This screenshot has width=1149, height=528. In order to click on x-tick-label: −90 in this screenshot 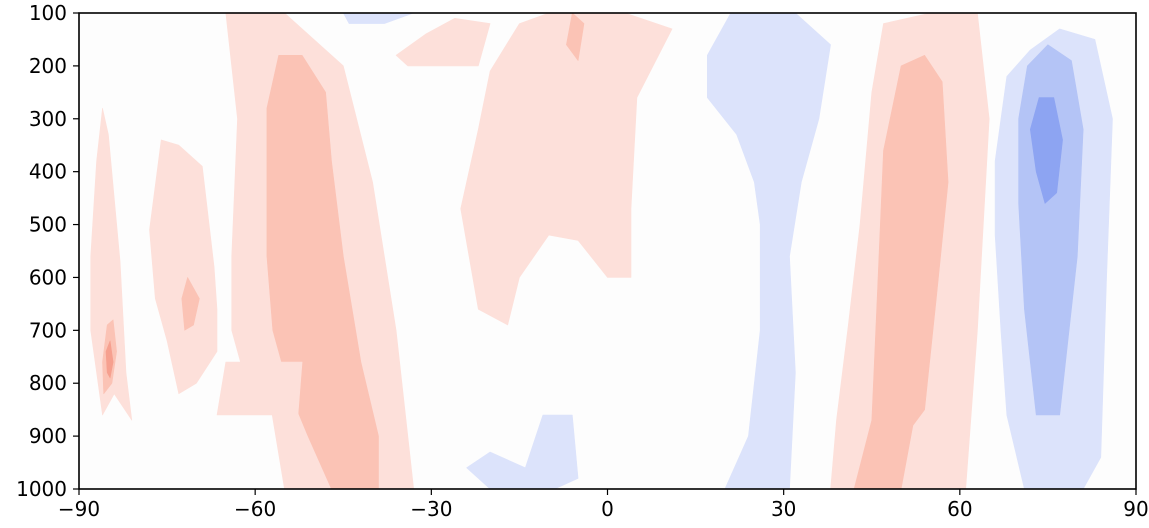, I will do `click(79, 509)`.